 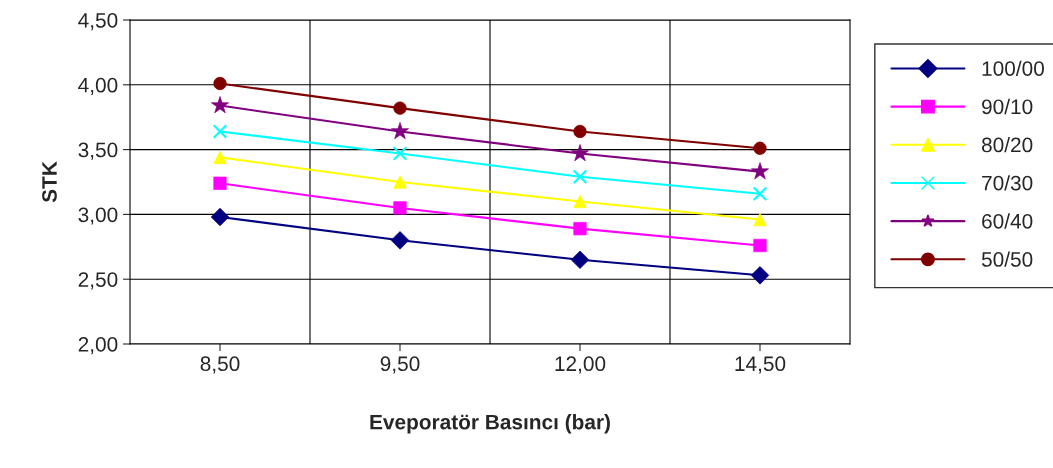 I want to click on legend-label: 90/10, so click(x=1007, y=106).